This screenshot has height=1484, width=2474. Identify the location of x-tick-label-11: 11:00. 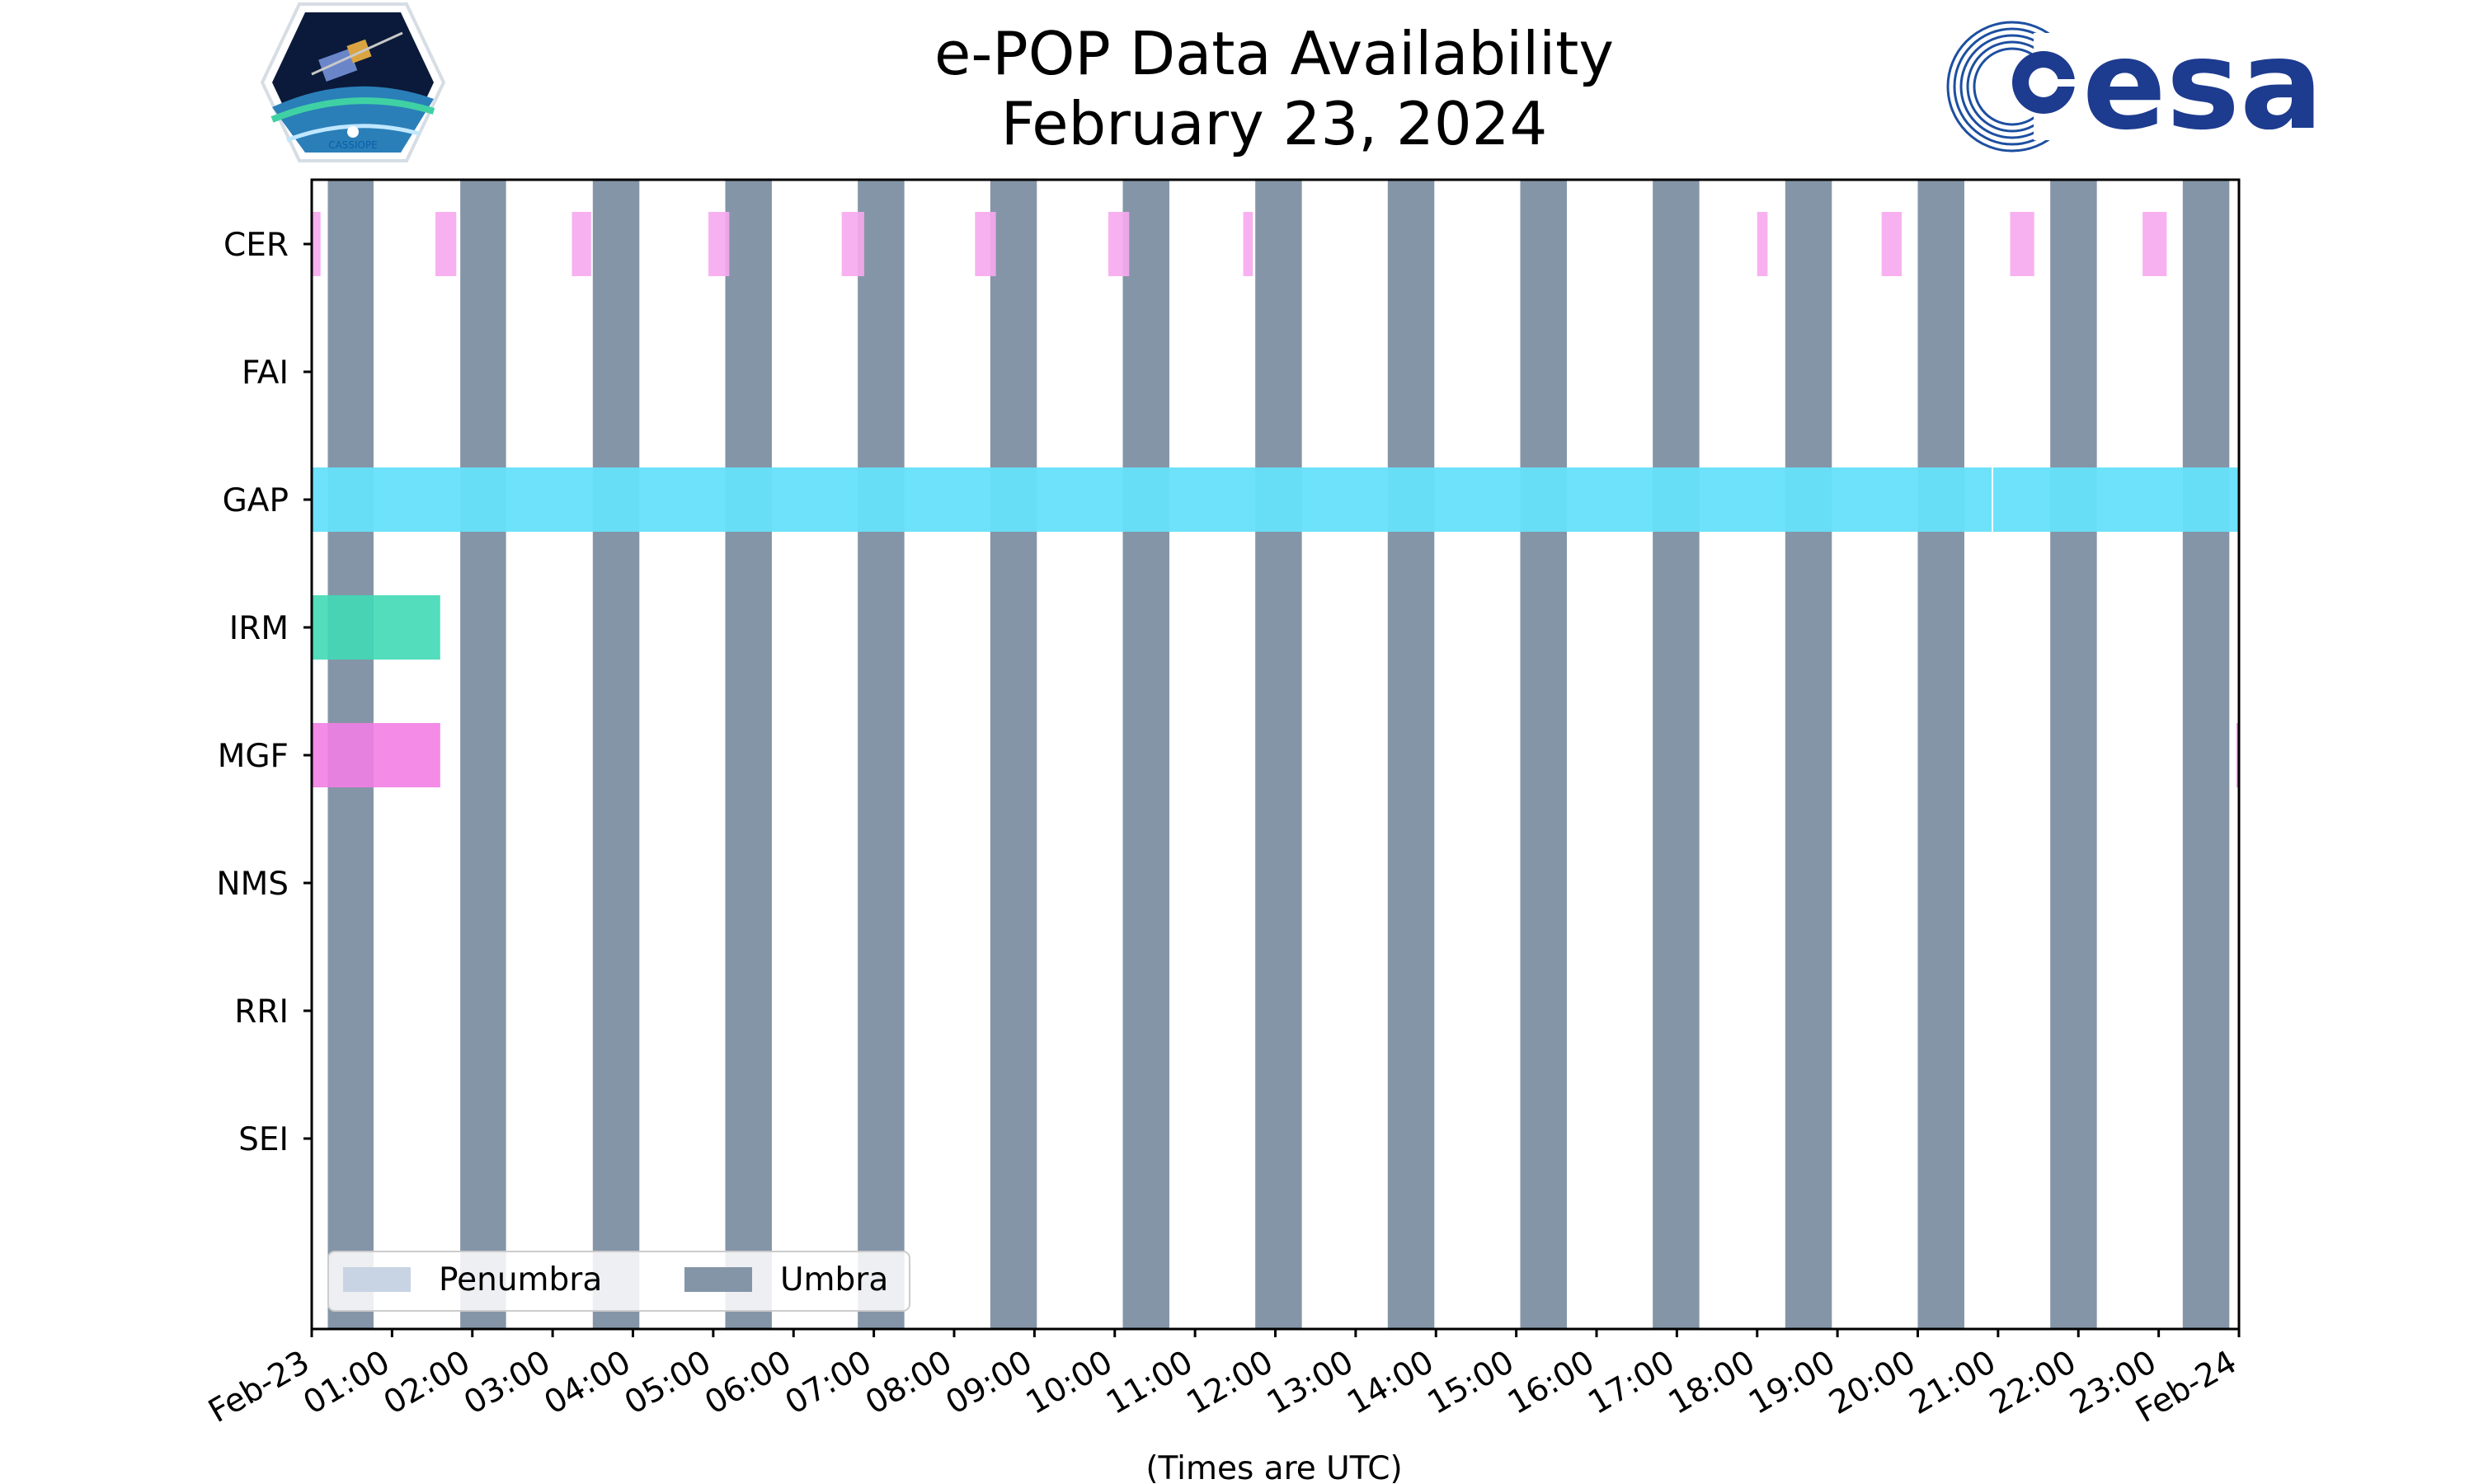
(1149, 1383).